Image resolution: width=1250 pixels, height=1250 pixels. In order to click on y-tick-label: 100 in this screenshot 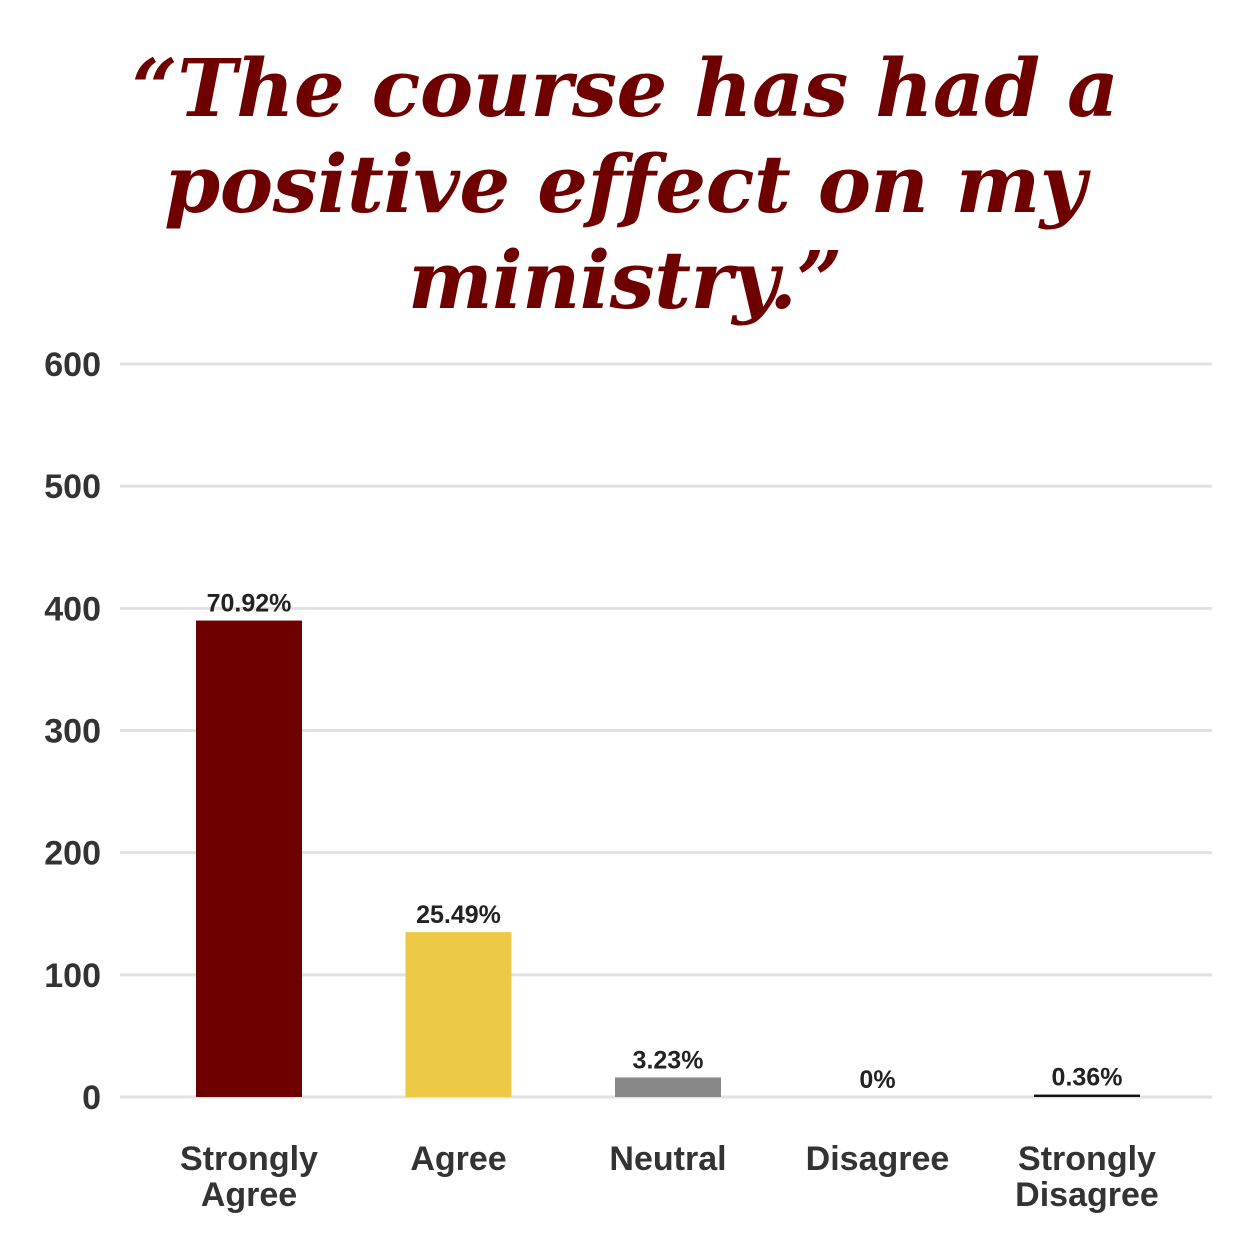, I will do `click(72, 976)`.